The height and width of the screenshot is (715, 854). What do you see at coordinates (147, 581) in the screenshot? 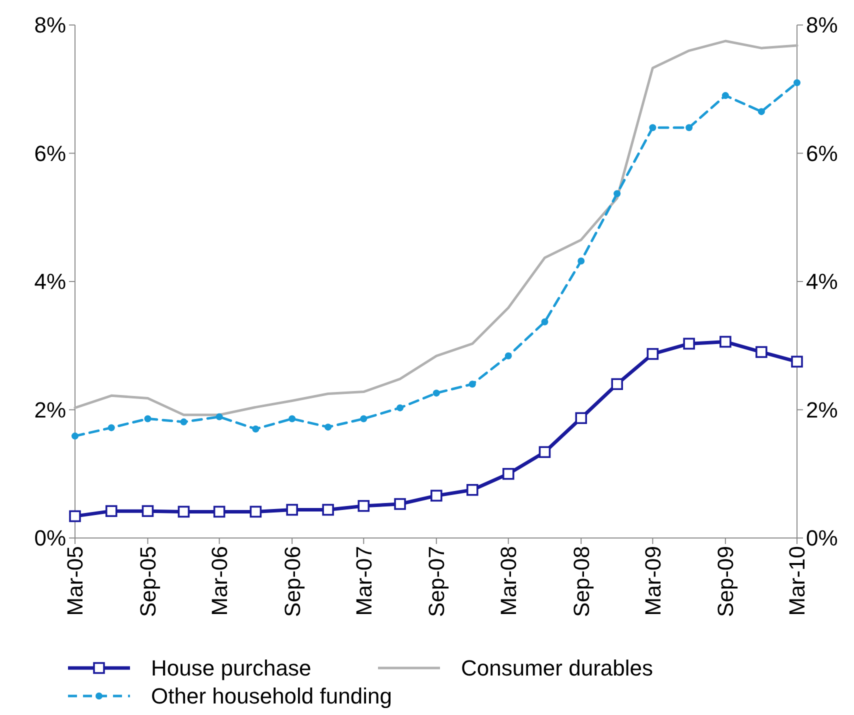
I see `x-tick-label: Sep-05` at bounding box center [147, 581].